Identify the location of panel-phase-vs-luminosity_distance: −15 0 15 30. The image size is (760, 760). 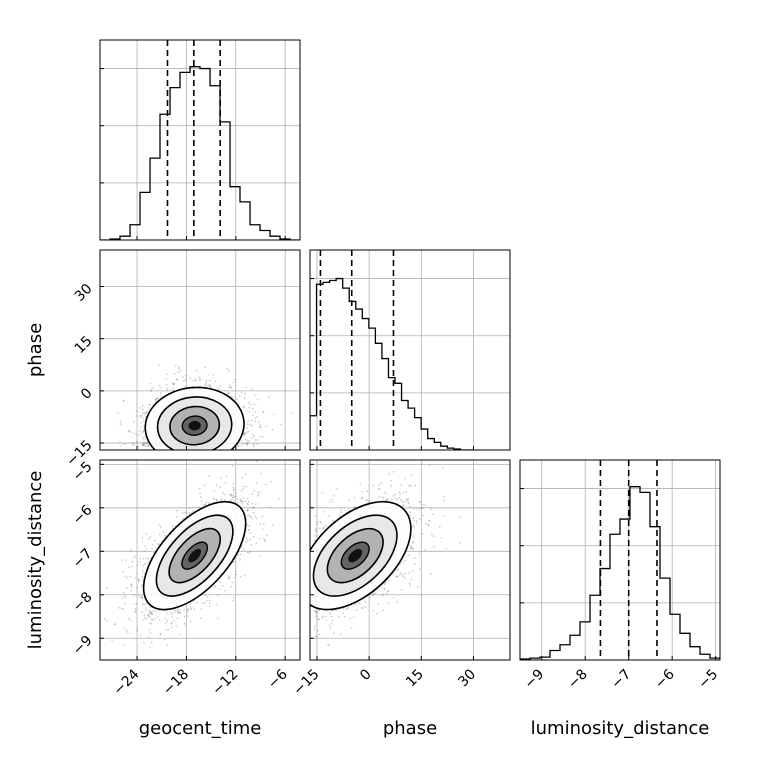
(400, 579).